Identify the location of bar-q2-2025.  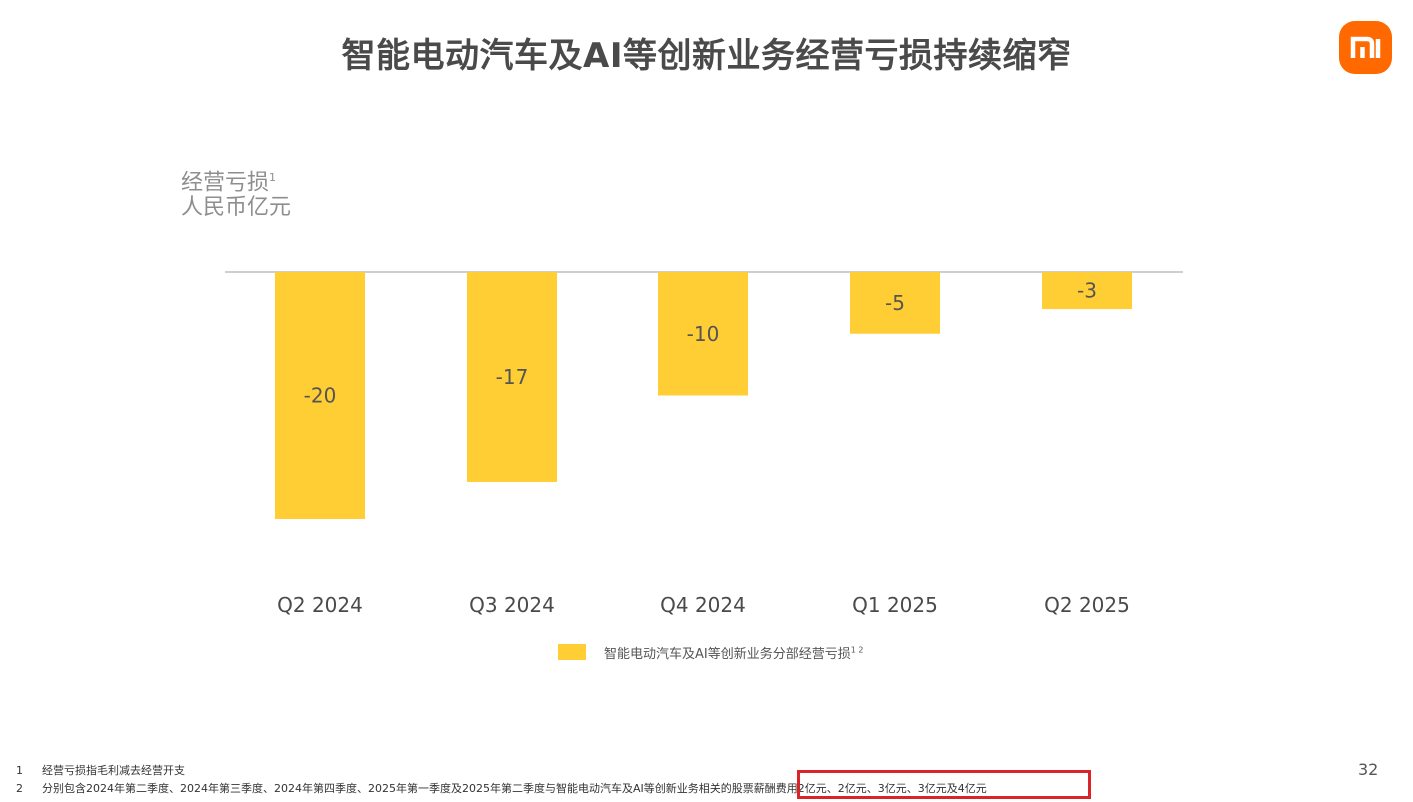
(1087, 291).